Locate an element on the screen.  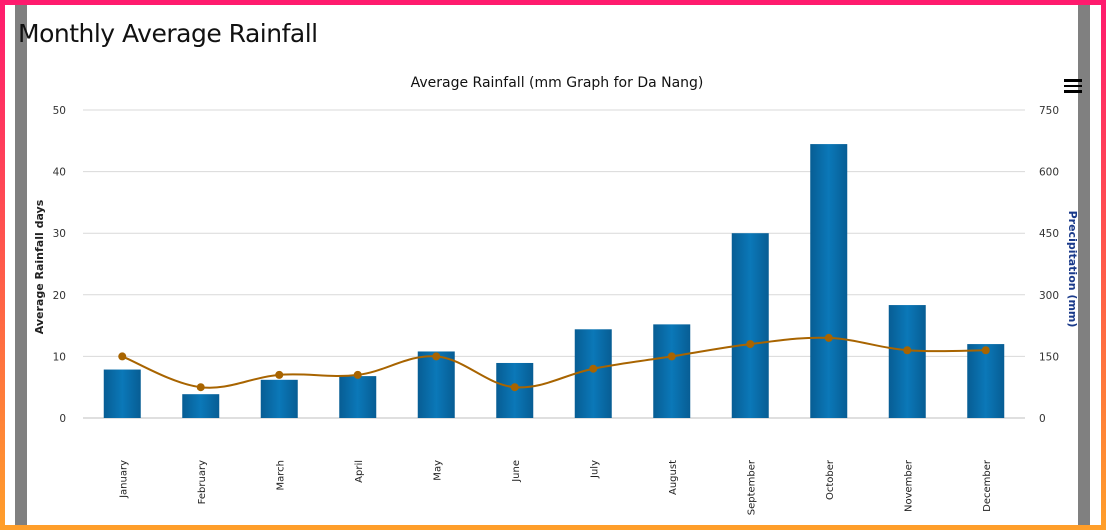
right-axis-tick: 600 is located at coordinates (1049, 173).